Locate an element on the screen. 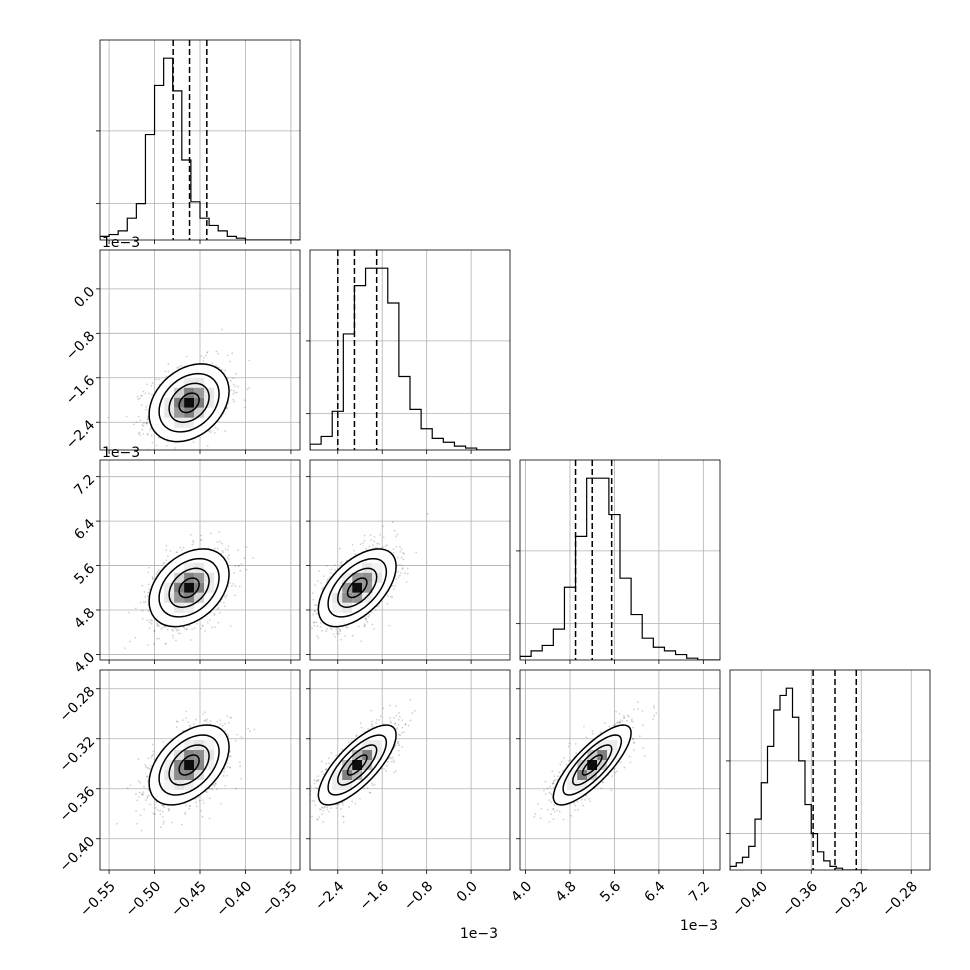 The width and height of the screenshot is (970, 970). y-tick-label: 6.4 is located at coordinates (84, 529).